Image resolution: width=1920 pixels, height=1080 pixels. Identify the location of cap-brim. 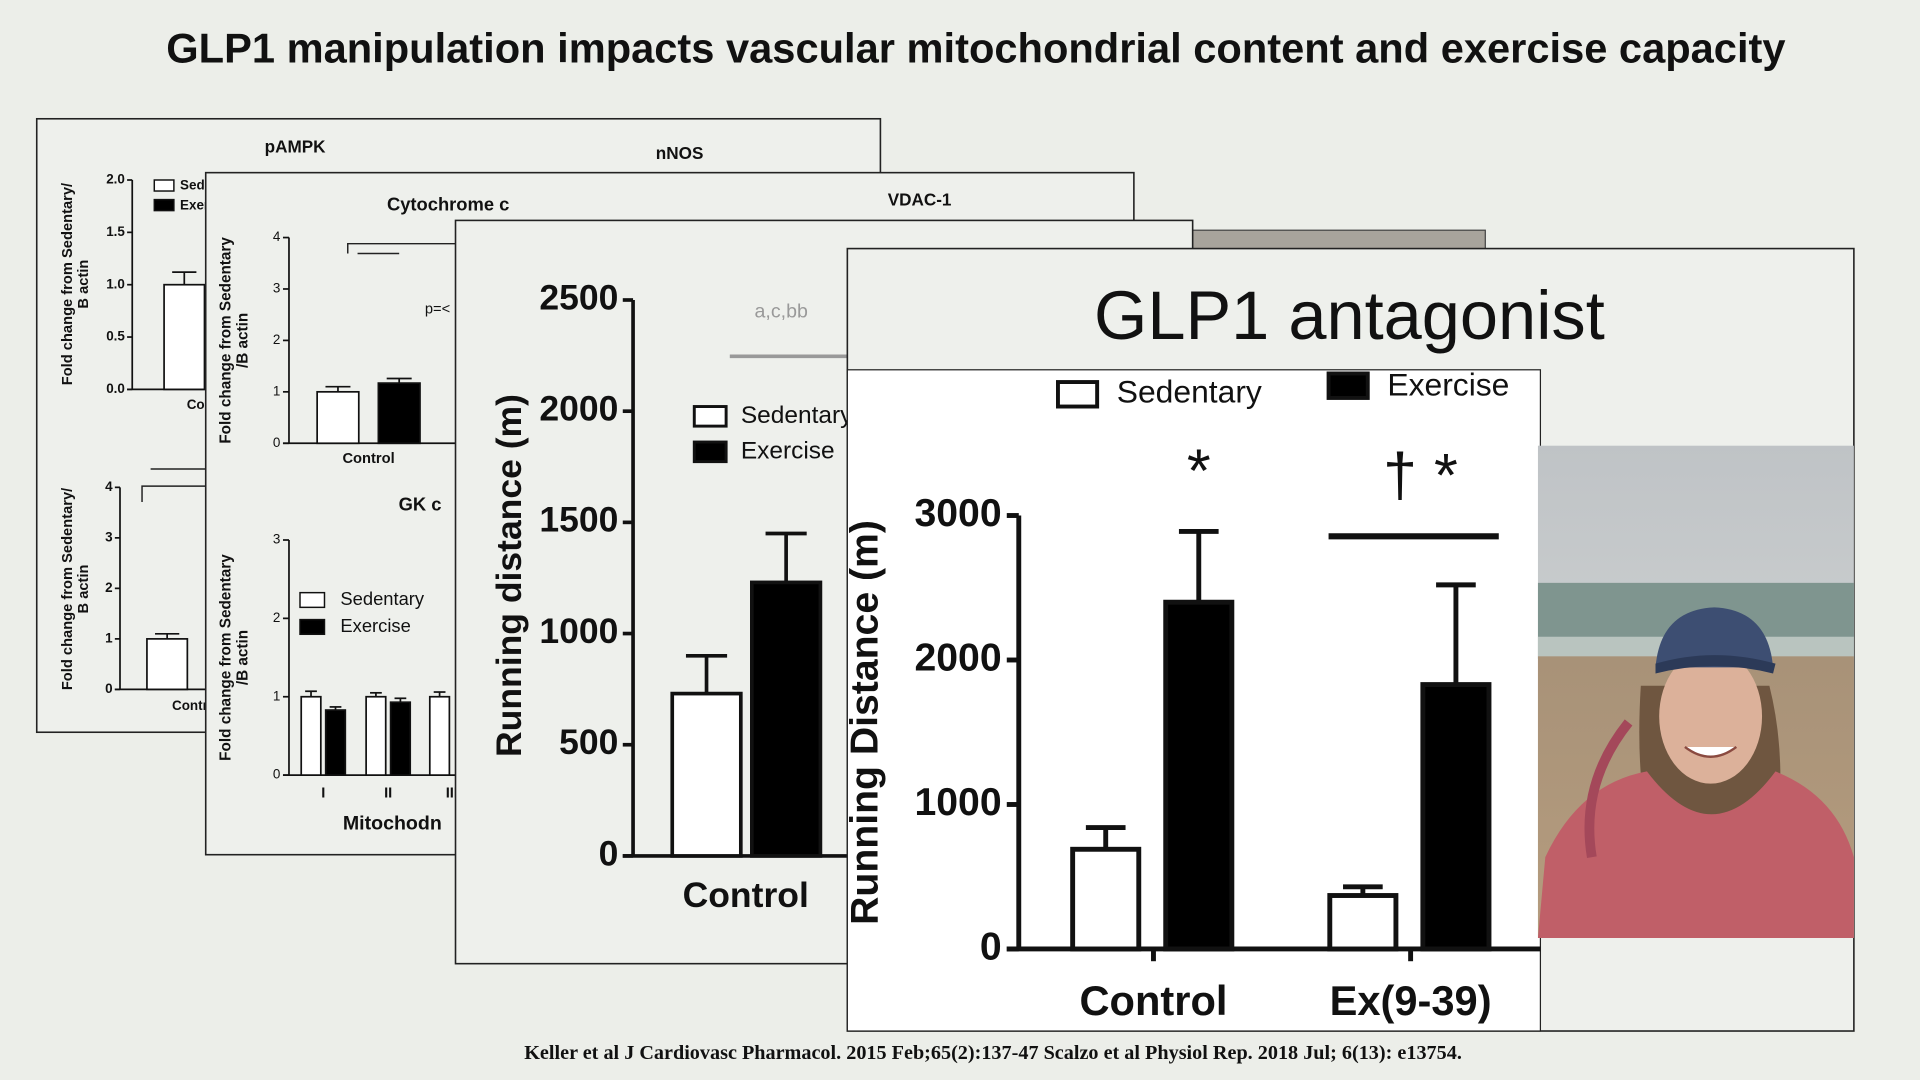
(1715, 664).